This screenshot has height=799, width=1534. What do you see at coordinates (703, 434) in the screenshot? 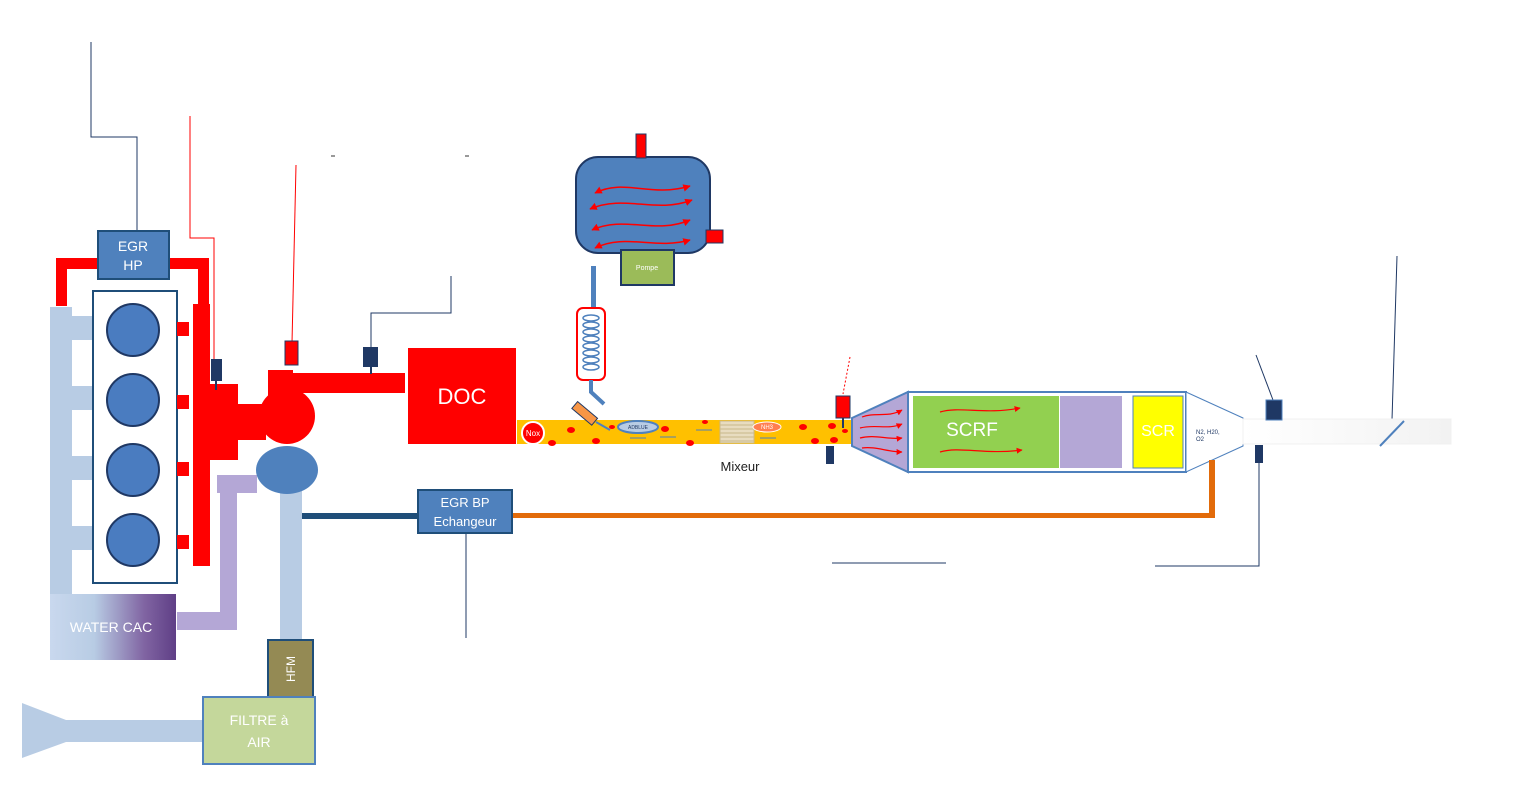
I see `stream-dashes` at bounding box center [703, 434].